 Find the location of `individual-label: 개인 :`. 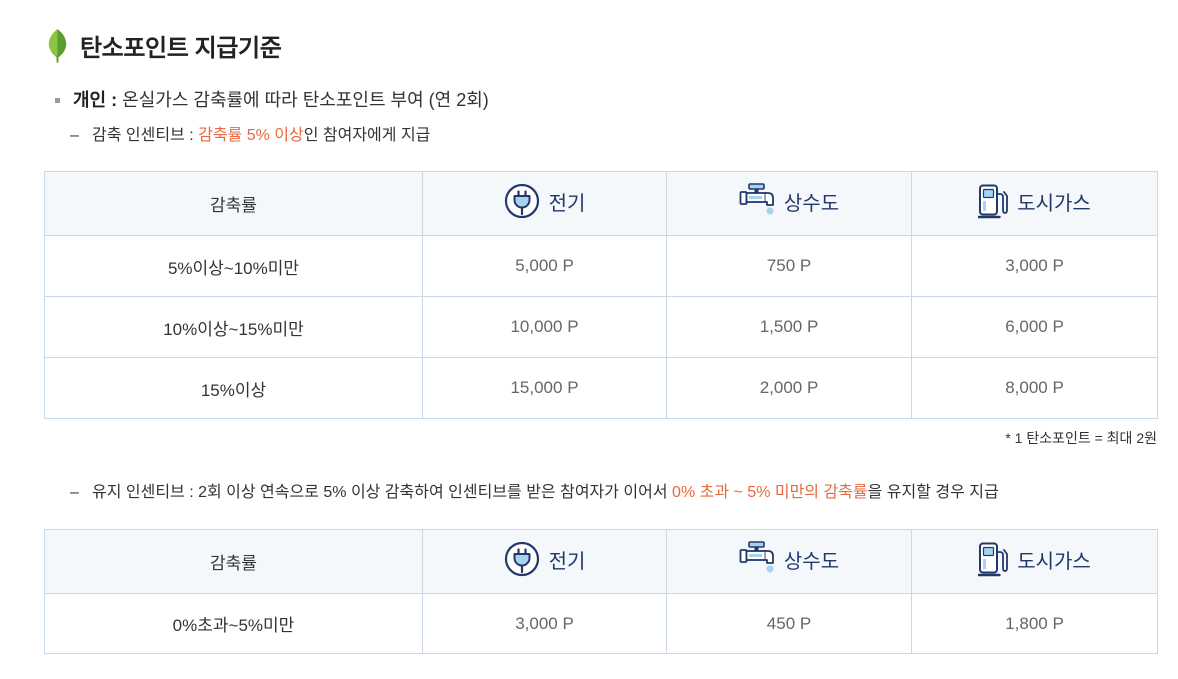

individual-label: 개인 : is located at coordinates (95, 100).